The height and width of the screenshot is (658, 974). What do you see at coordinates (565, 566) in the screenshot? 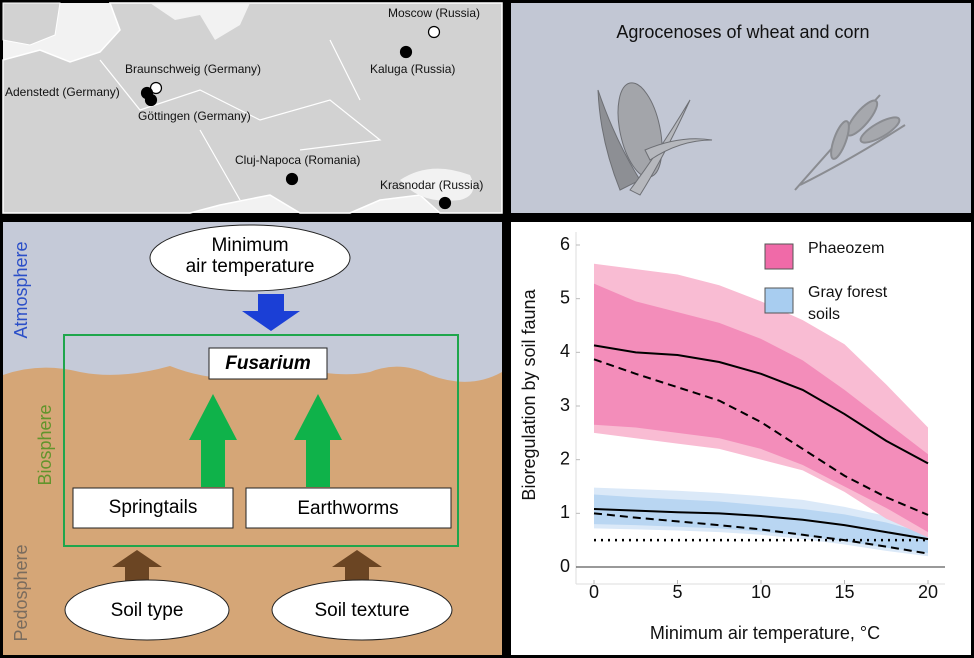
I see `y-tick-label: 0` at bounding box center [565, 566].